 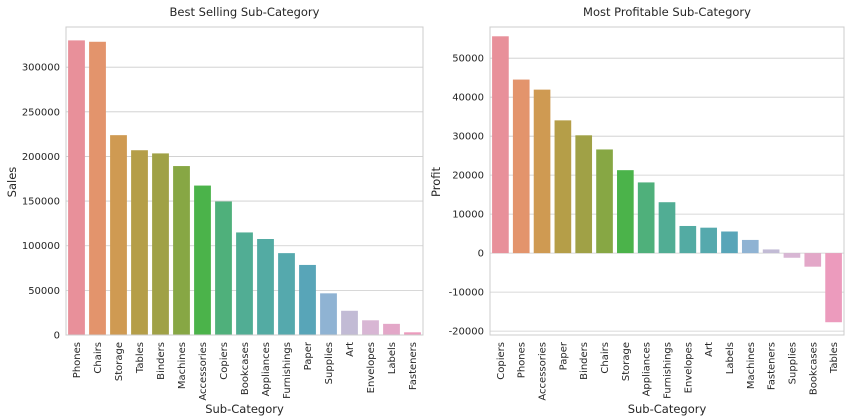 What do you see at coordinates (119, 361) in the screenshot?
I see `sales-x-tick-label: Storage` at bounding box center [119, 361].